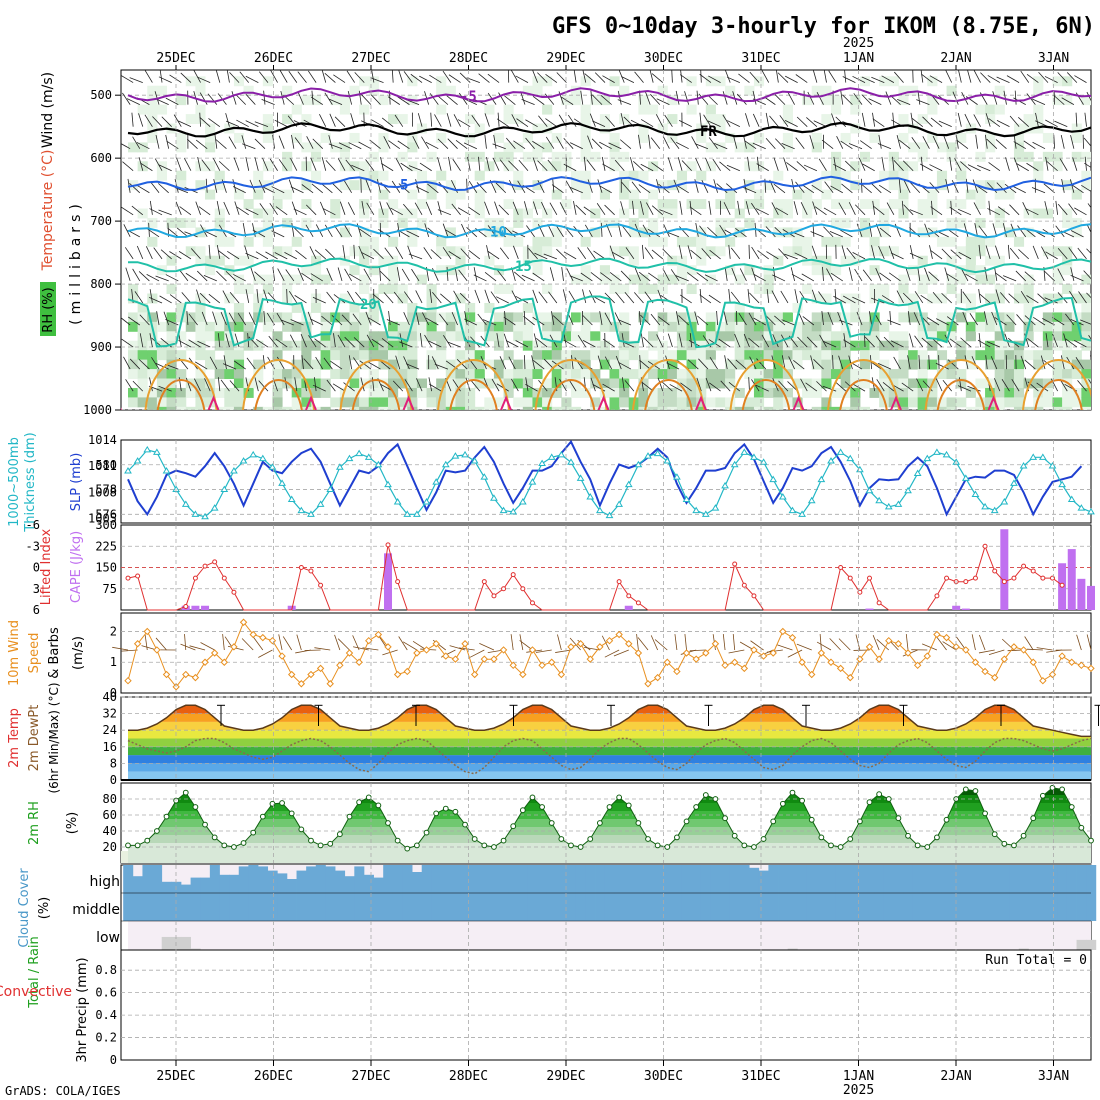  Describe the element at coordinates (370, 58) in the screenshot. I see `day-label-top: 27DEC` at that location.